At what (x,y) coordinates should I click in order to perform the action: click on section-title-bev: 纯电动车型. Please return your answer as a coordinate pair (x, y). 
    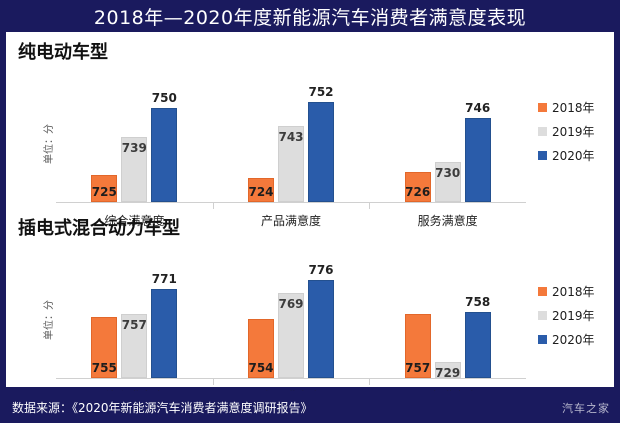
    Looking at the image, I should click on (63, 52).